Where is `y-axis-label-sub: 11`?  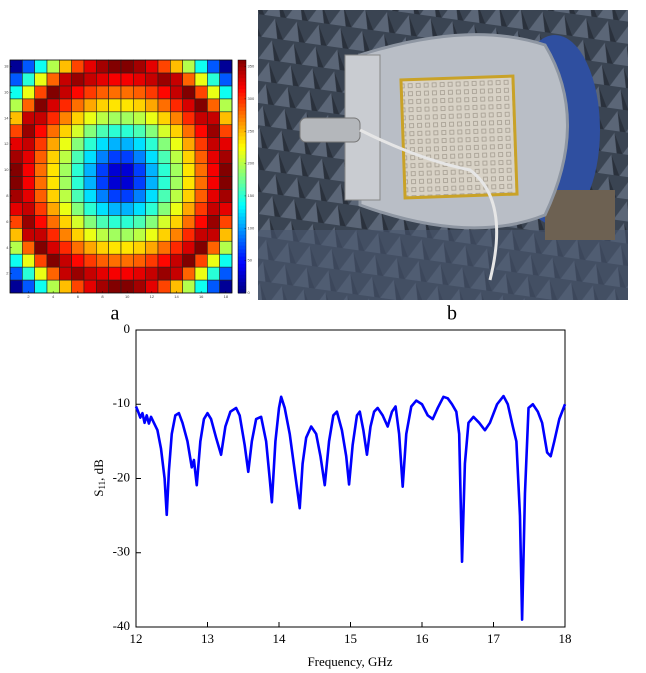
y-axis-label-sub: 11 is located at coordinates (102, 485).